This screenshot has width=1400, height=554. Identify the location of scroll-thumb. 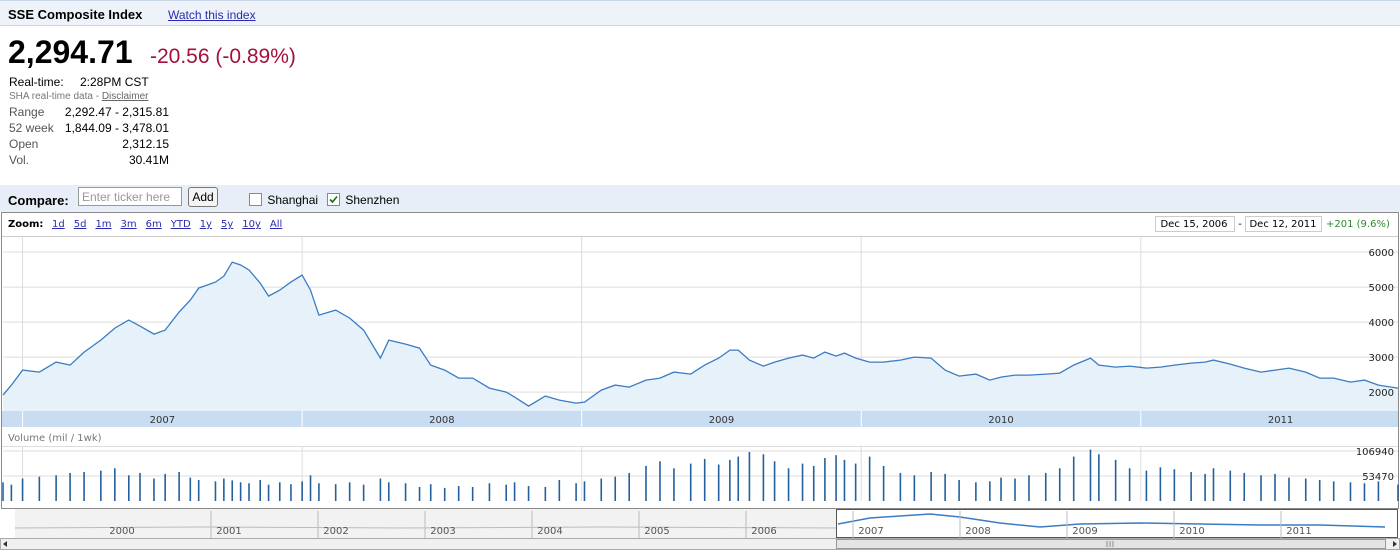
(1111, 544).